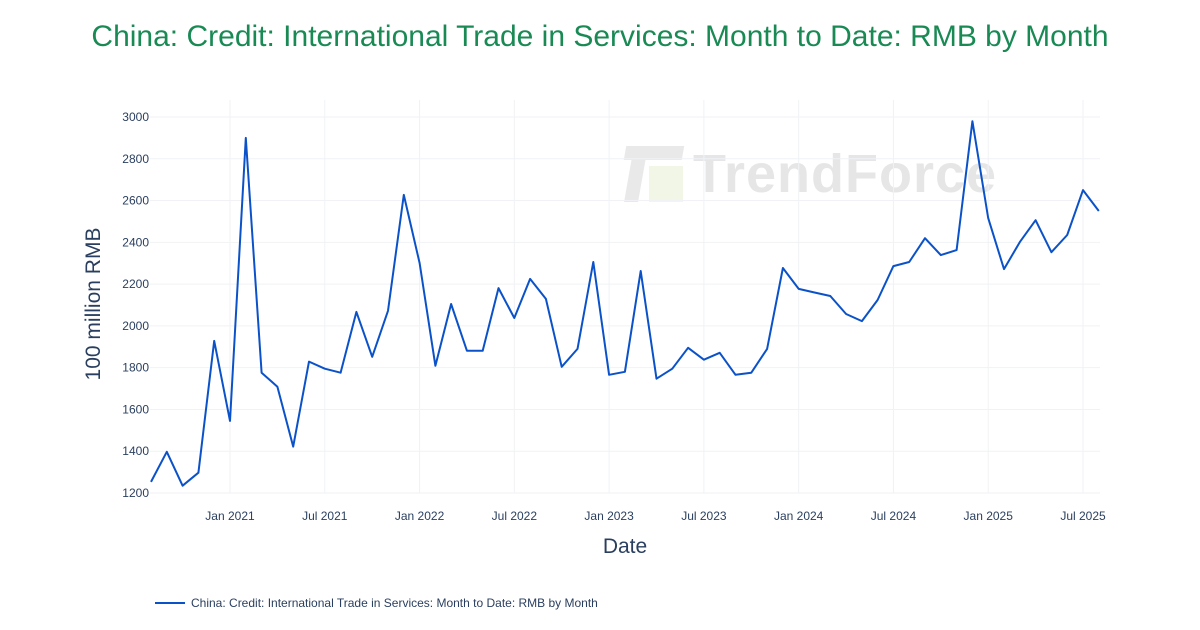 Image resolution: width=1200 pixels, height=630 pixels. I want to click on y-tick-label: 1800, so click(135, 368).